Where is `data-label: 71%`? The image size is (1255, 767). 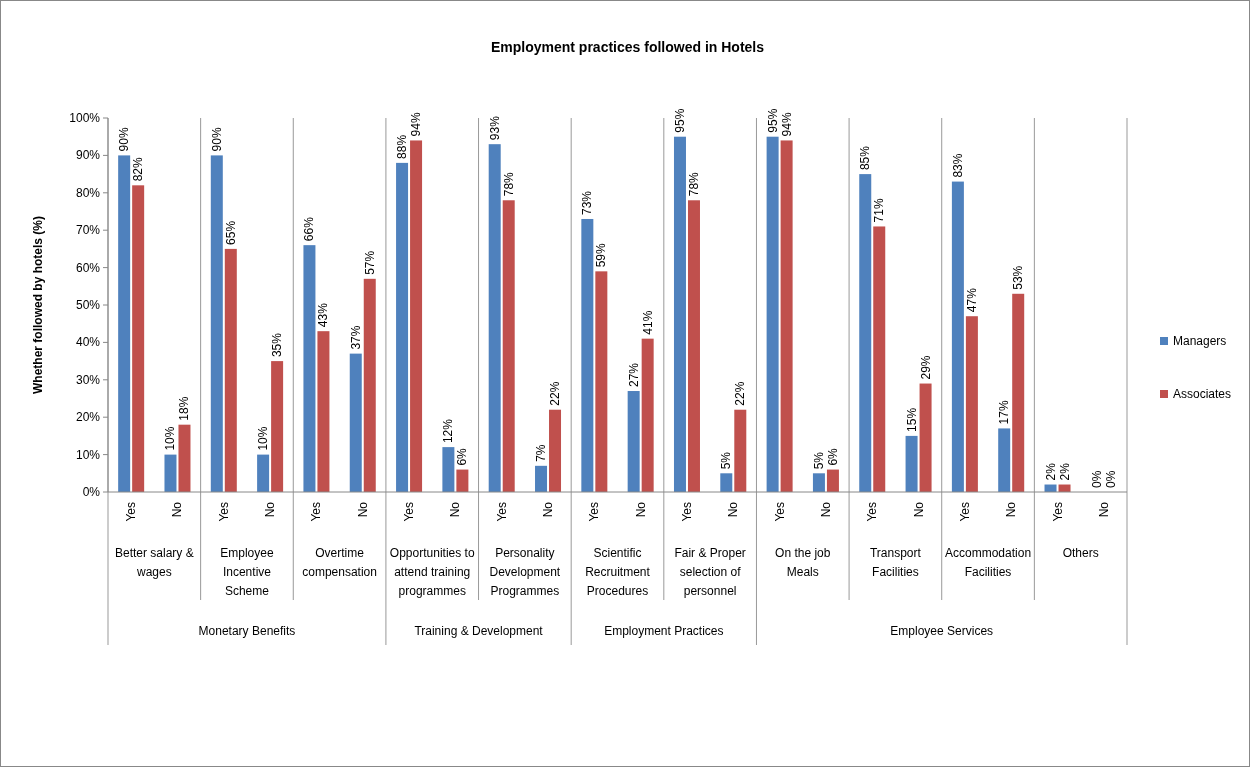
data-label: 71% is located at coordinates (879, 210).